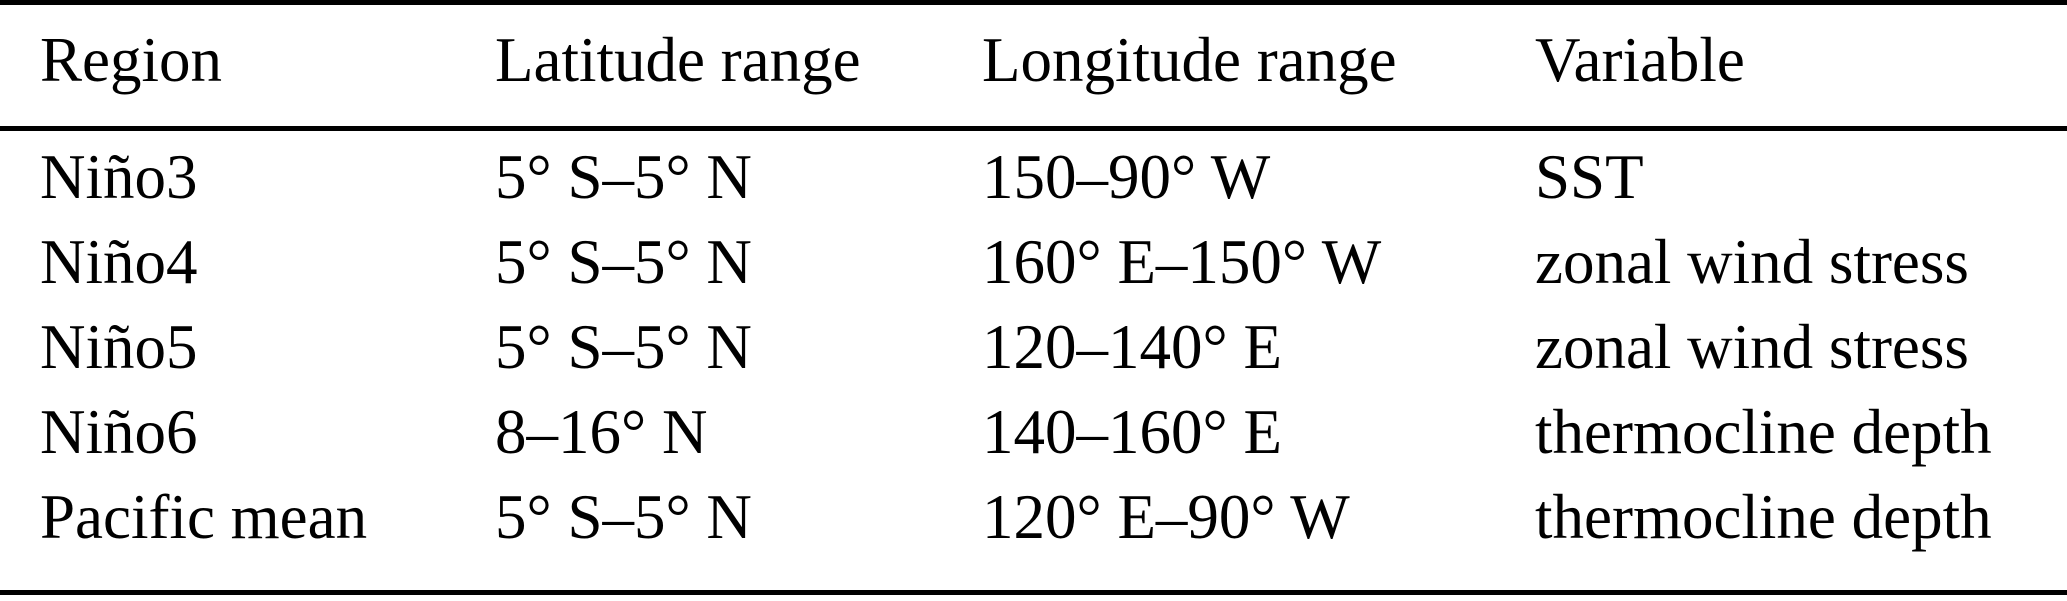  Describe the element at coordinates (1166, 517) in the screenshot. I see `cell-longitude: 120° E–90° W` at that location.